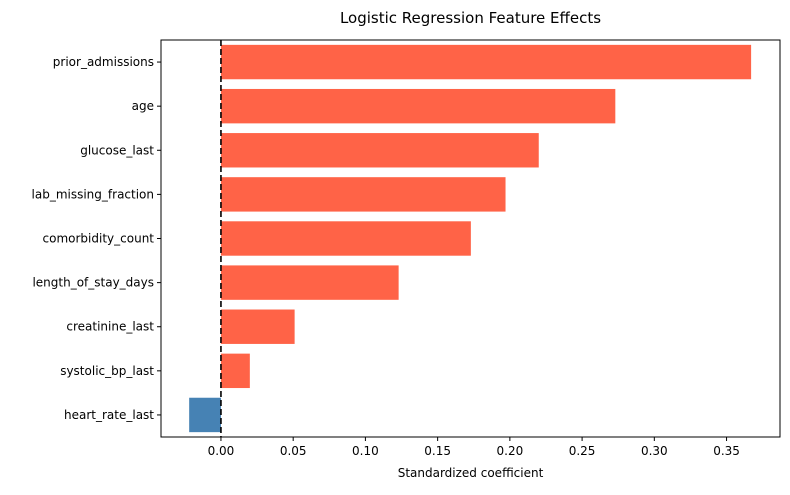 The height and width of the screenshot is (495, 790). What do you see at coordinates (726, 451) in the screenshot?
I see `x-tick-label: 0.35` at bounding box center [726, 451].